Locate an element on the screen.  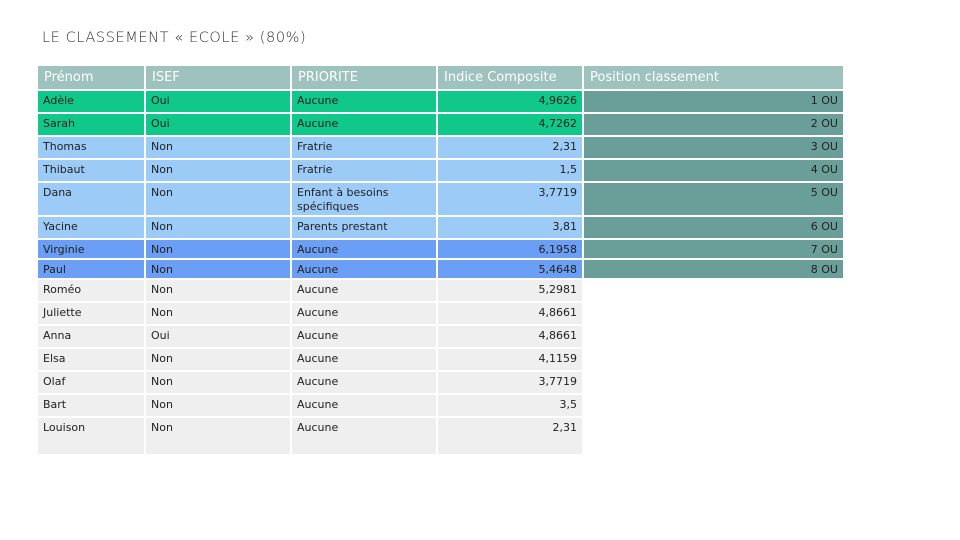
table-row: Anna Oui Aucune 4,8661 is located at coordinates (440, 337).